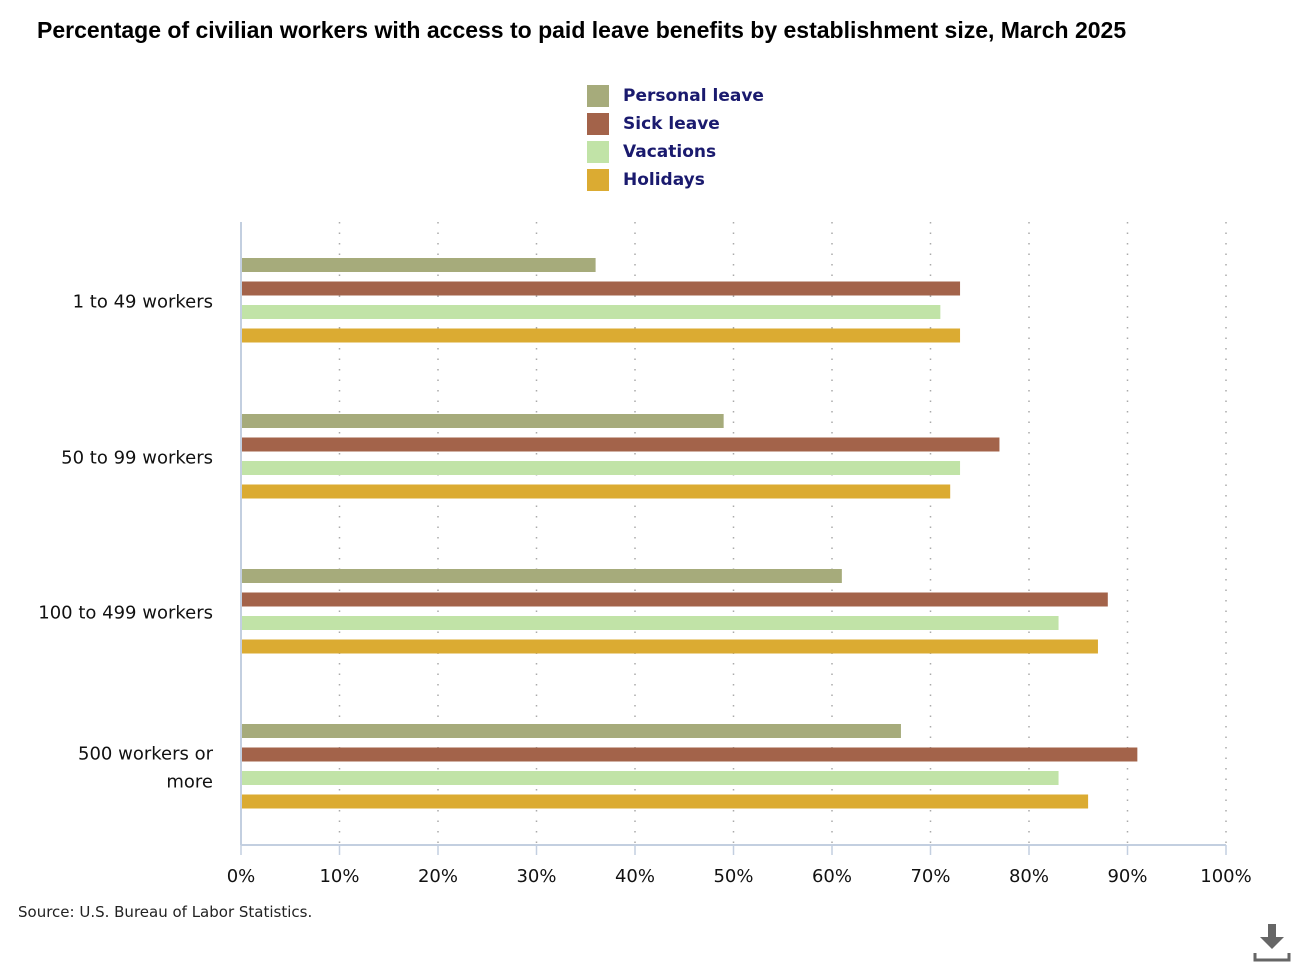  I want to click on x-tick-label: 60%, so click(832, 876).